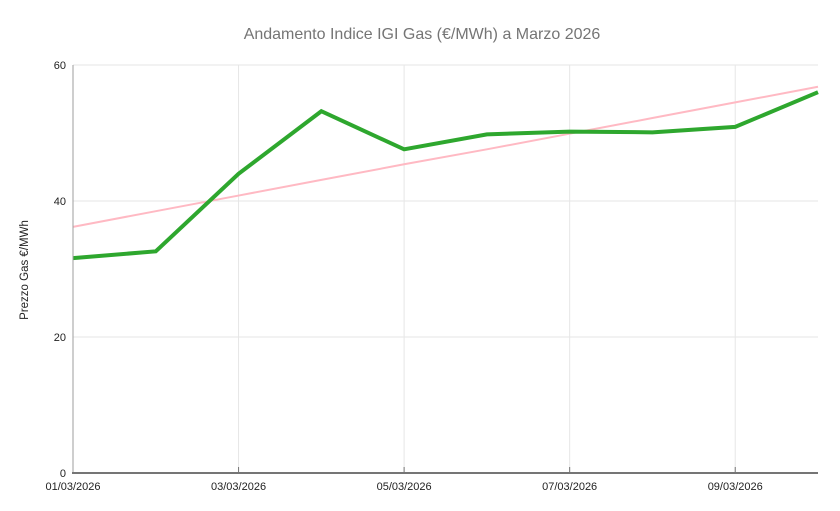 The height and width of the screenshot is (511, 840). I want to click on y-tick-label: 40, so click(60, 202).